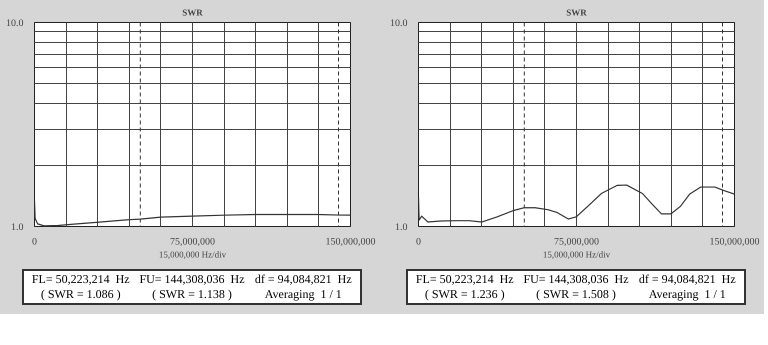 The width and height of the screenshot is (768, 345). What do you see at coordinates (576, 294) in the screenshot?
I see `text: ( SWR = 1.508 )` at bounding box center [576, 294].